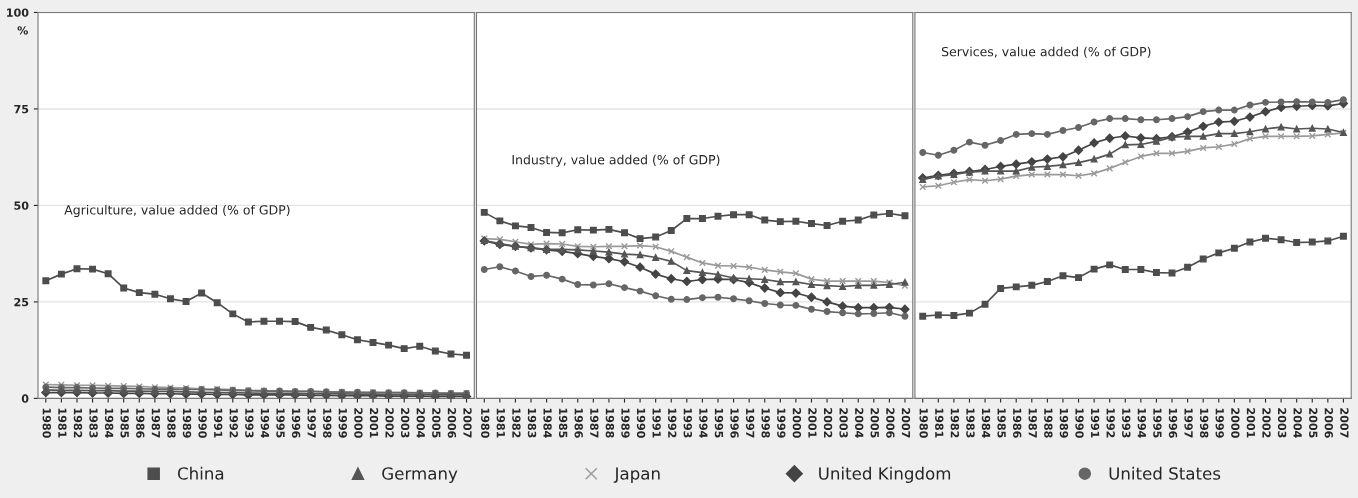  What do you see at coordinates (21, 302) in the screenshot?
I see `y-tick-label: 25` at bounding box center [21, 302].